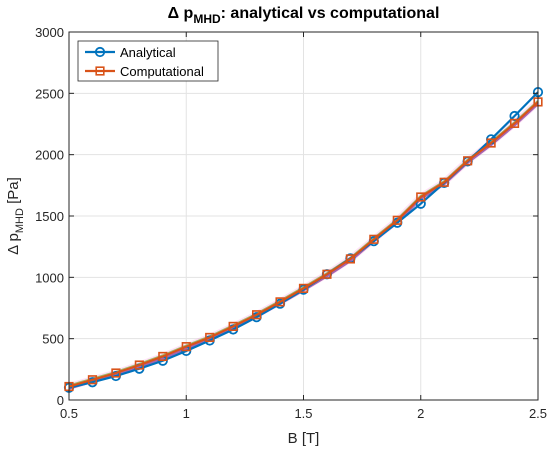 The width and height of the screenshot is (550, 449). Describe the element at coordinates (20, 220) in the screenshot. I see `ylabel-subscript: MHD` at that location.